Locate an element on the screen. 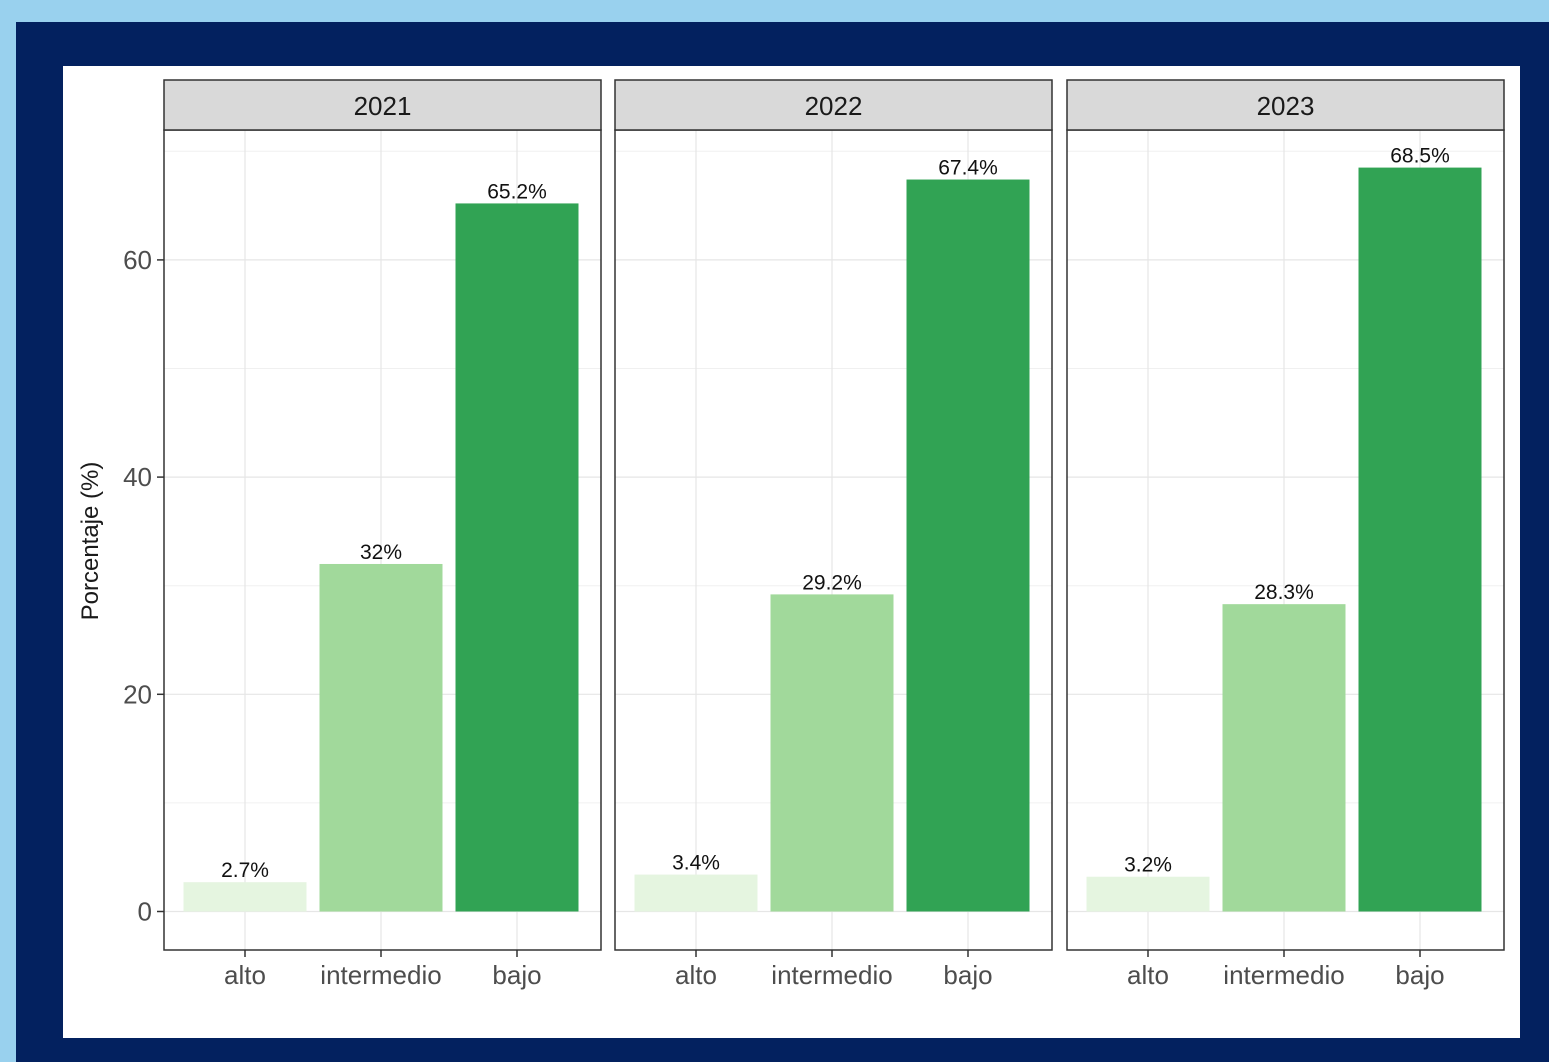 Image resolution: width=1549 pixels, height=1062 pixels. data-label: 65.2% is located at coordinates (517, 191).